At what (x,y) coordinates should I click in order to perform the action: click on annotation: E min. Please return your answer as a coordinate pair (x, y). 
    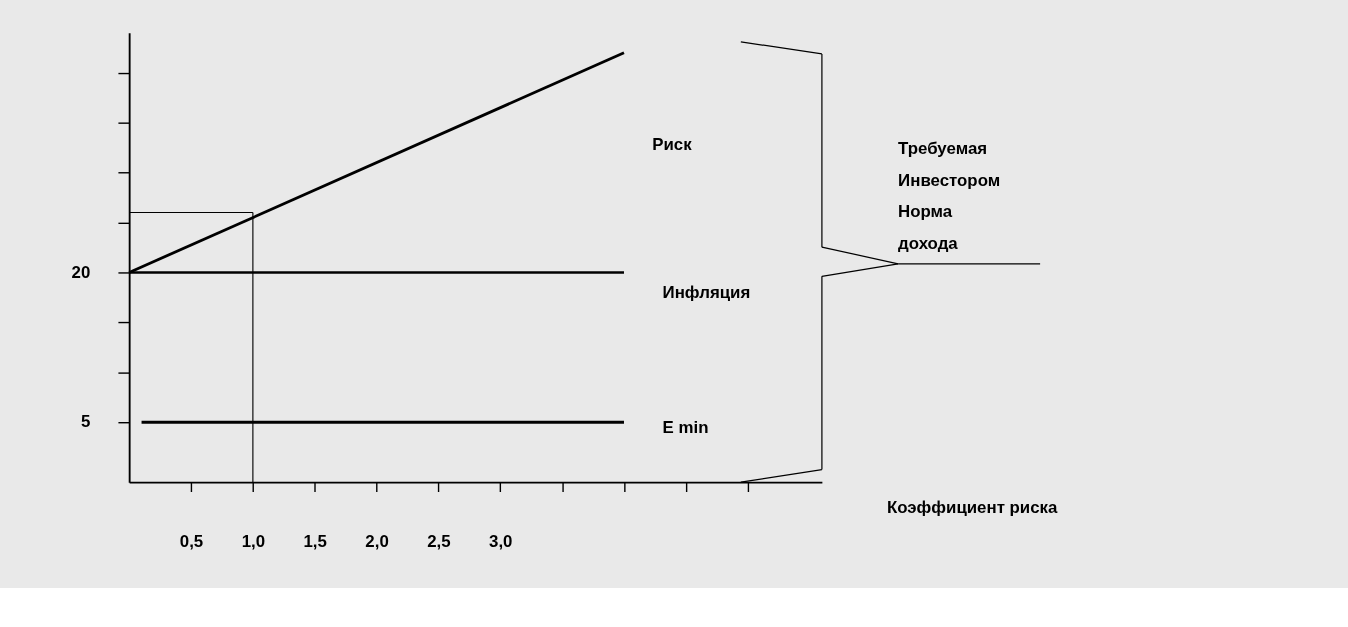
    Looking at the image, I should click on (685, 427).